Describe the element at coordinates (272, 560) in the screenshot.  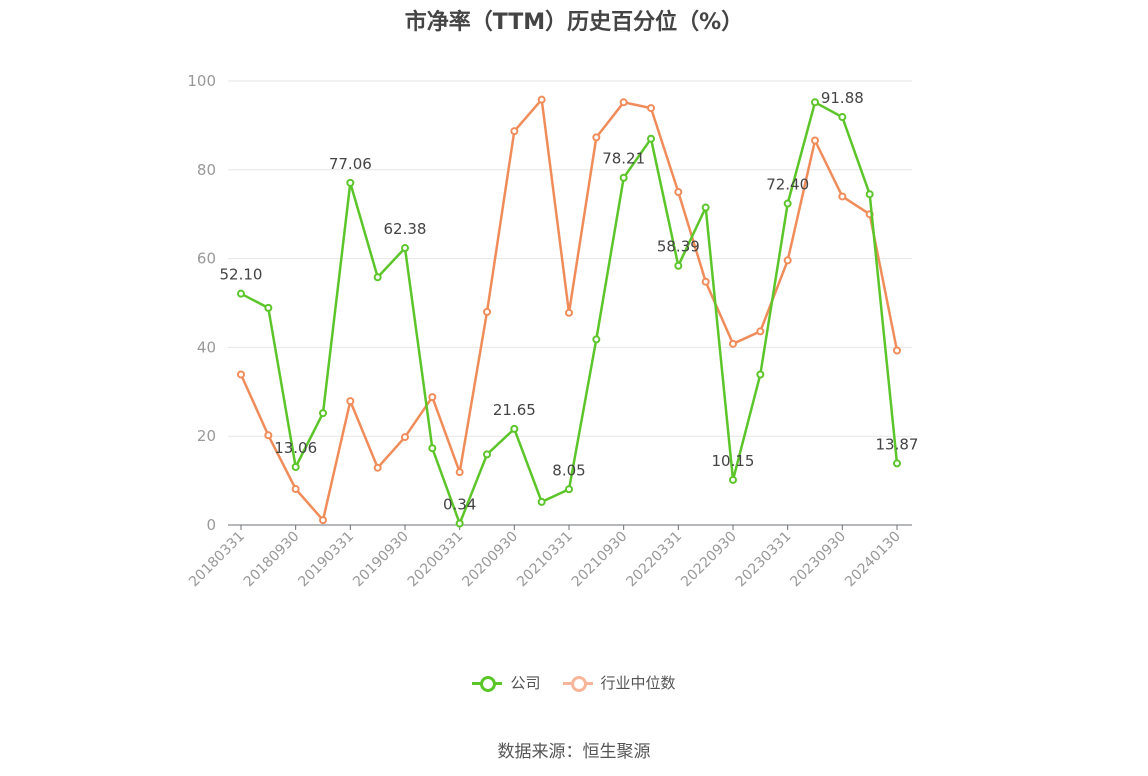
I see `x-tick-label: 20180930` at that location.